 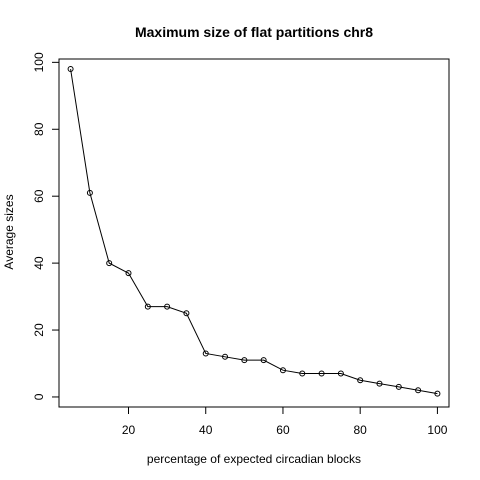 What do you see at coordinates (206, 430) in the screenshot?
I see `x-tick-label: 40` at bounding box center [206, 430].